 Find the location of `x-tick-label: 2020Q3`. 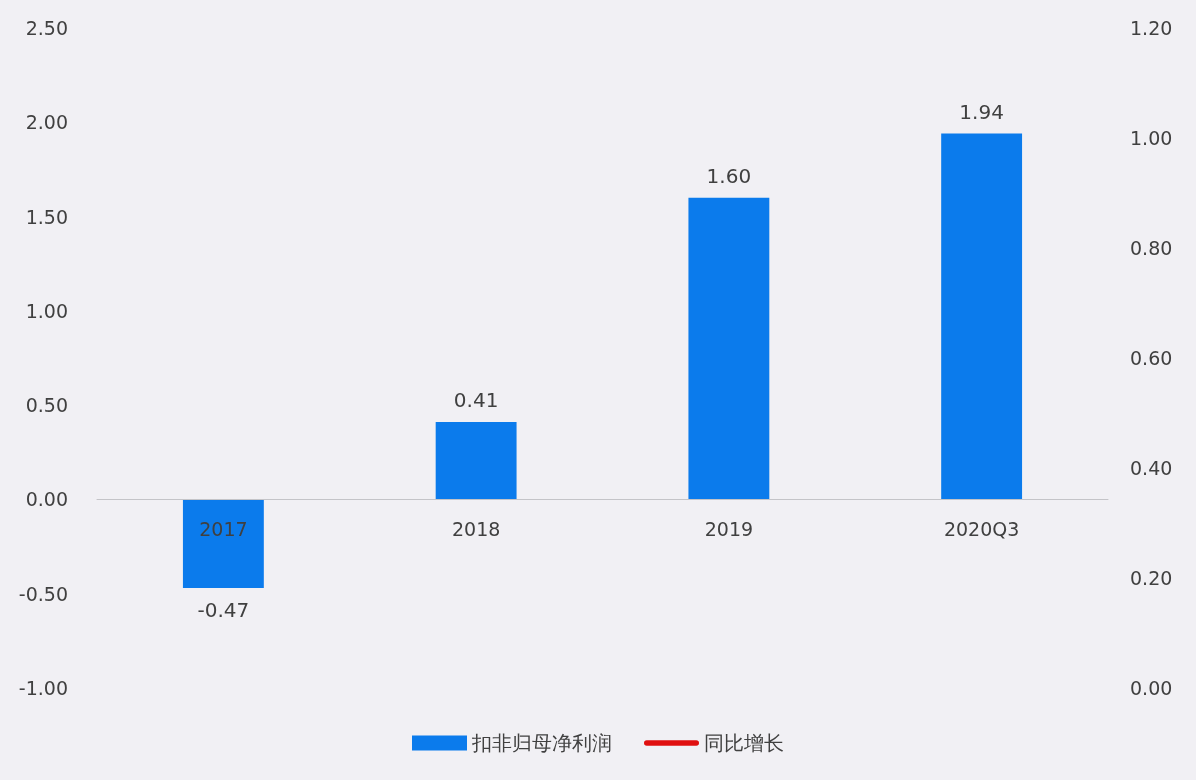

x-tick-label: 2020Q3 is located at coordinates (981, 528).